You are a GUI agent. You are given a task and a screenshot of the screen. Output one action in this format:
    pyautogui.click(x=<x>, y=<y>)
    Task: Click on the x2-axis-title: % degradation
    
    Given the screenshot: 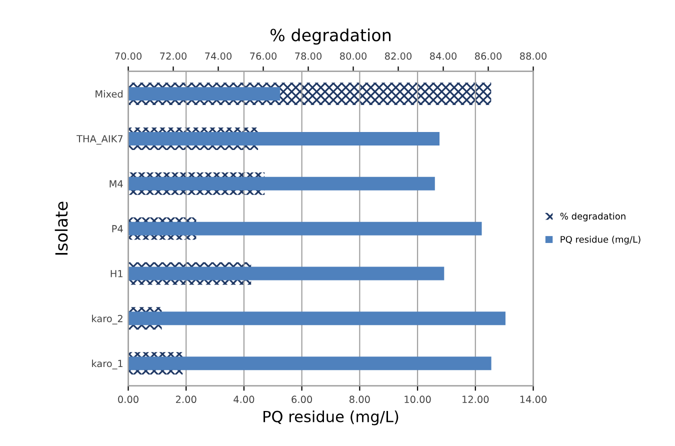 What is the action you would take?
    pyautogui.click(x=330, y=36)
    